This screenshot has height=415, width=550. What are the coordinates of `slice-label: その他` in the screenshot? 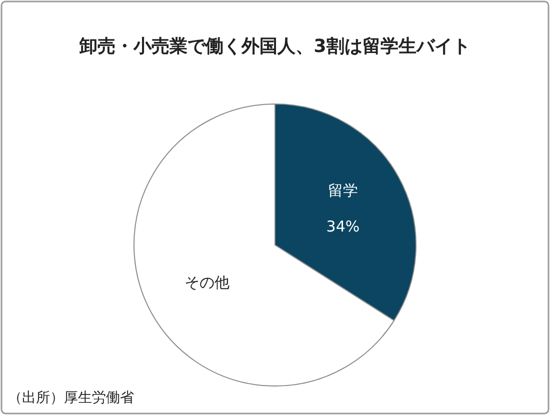 It's located at (207, 282).